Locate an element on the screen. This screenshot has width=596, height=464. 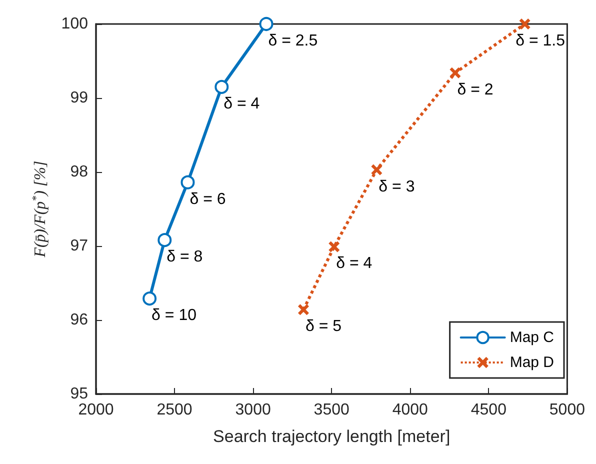
y-tick-label: 95 is located at coordinates (79, 394).